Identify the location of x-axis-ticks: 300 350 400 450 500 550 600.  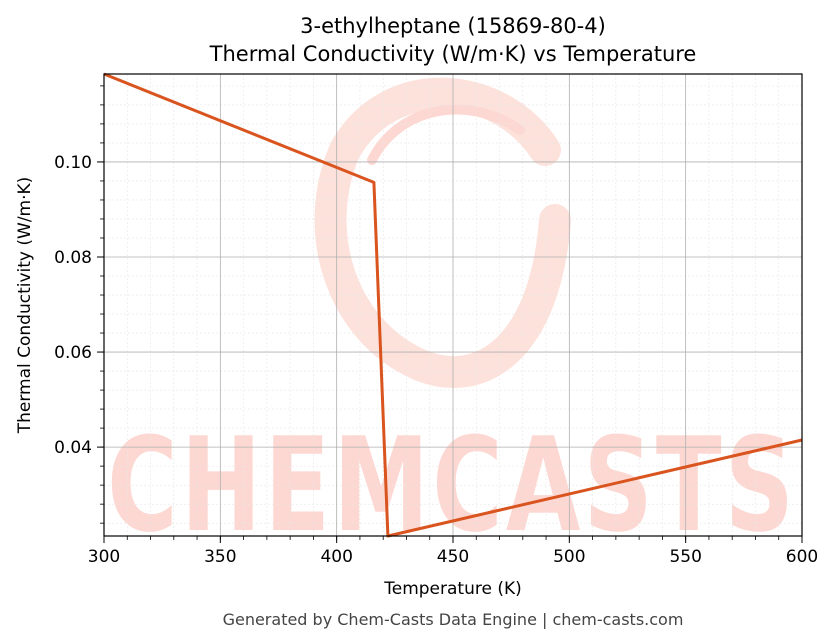
(453, 551).